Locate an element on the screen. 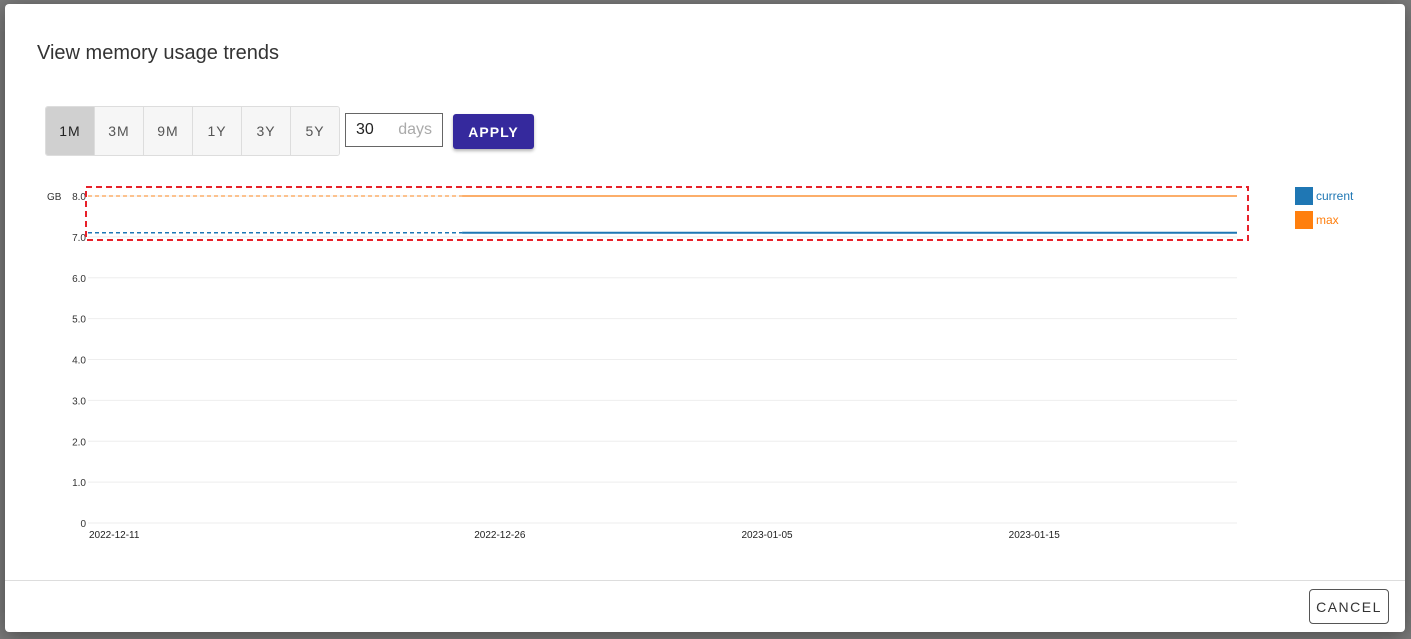  y-tick-label: 1.0 is located at coordinates (79, 483).